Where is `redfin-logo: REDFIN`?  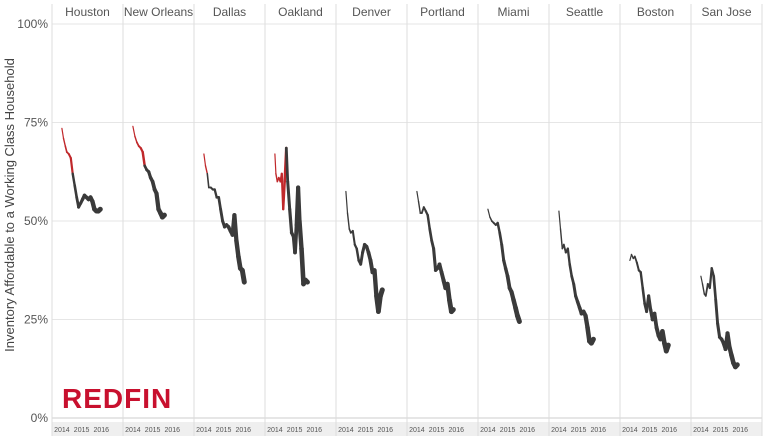
redfin-logo: REDFIN is located at coordinates (117, 398).